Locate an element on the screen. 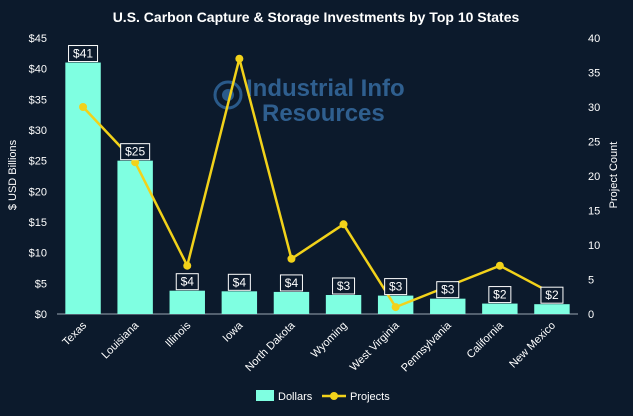 The width and height of the screenshot is (633, 416). watermark: Industrial Info Resources is located at coordinates (309, 101).